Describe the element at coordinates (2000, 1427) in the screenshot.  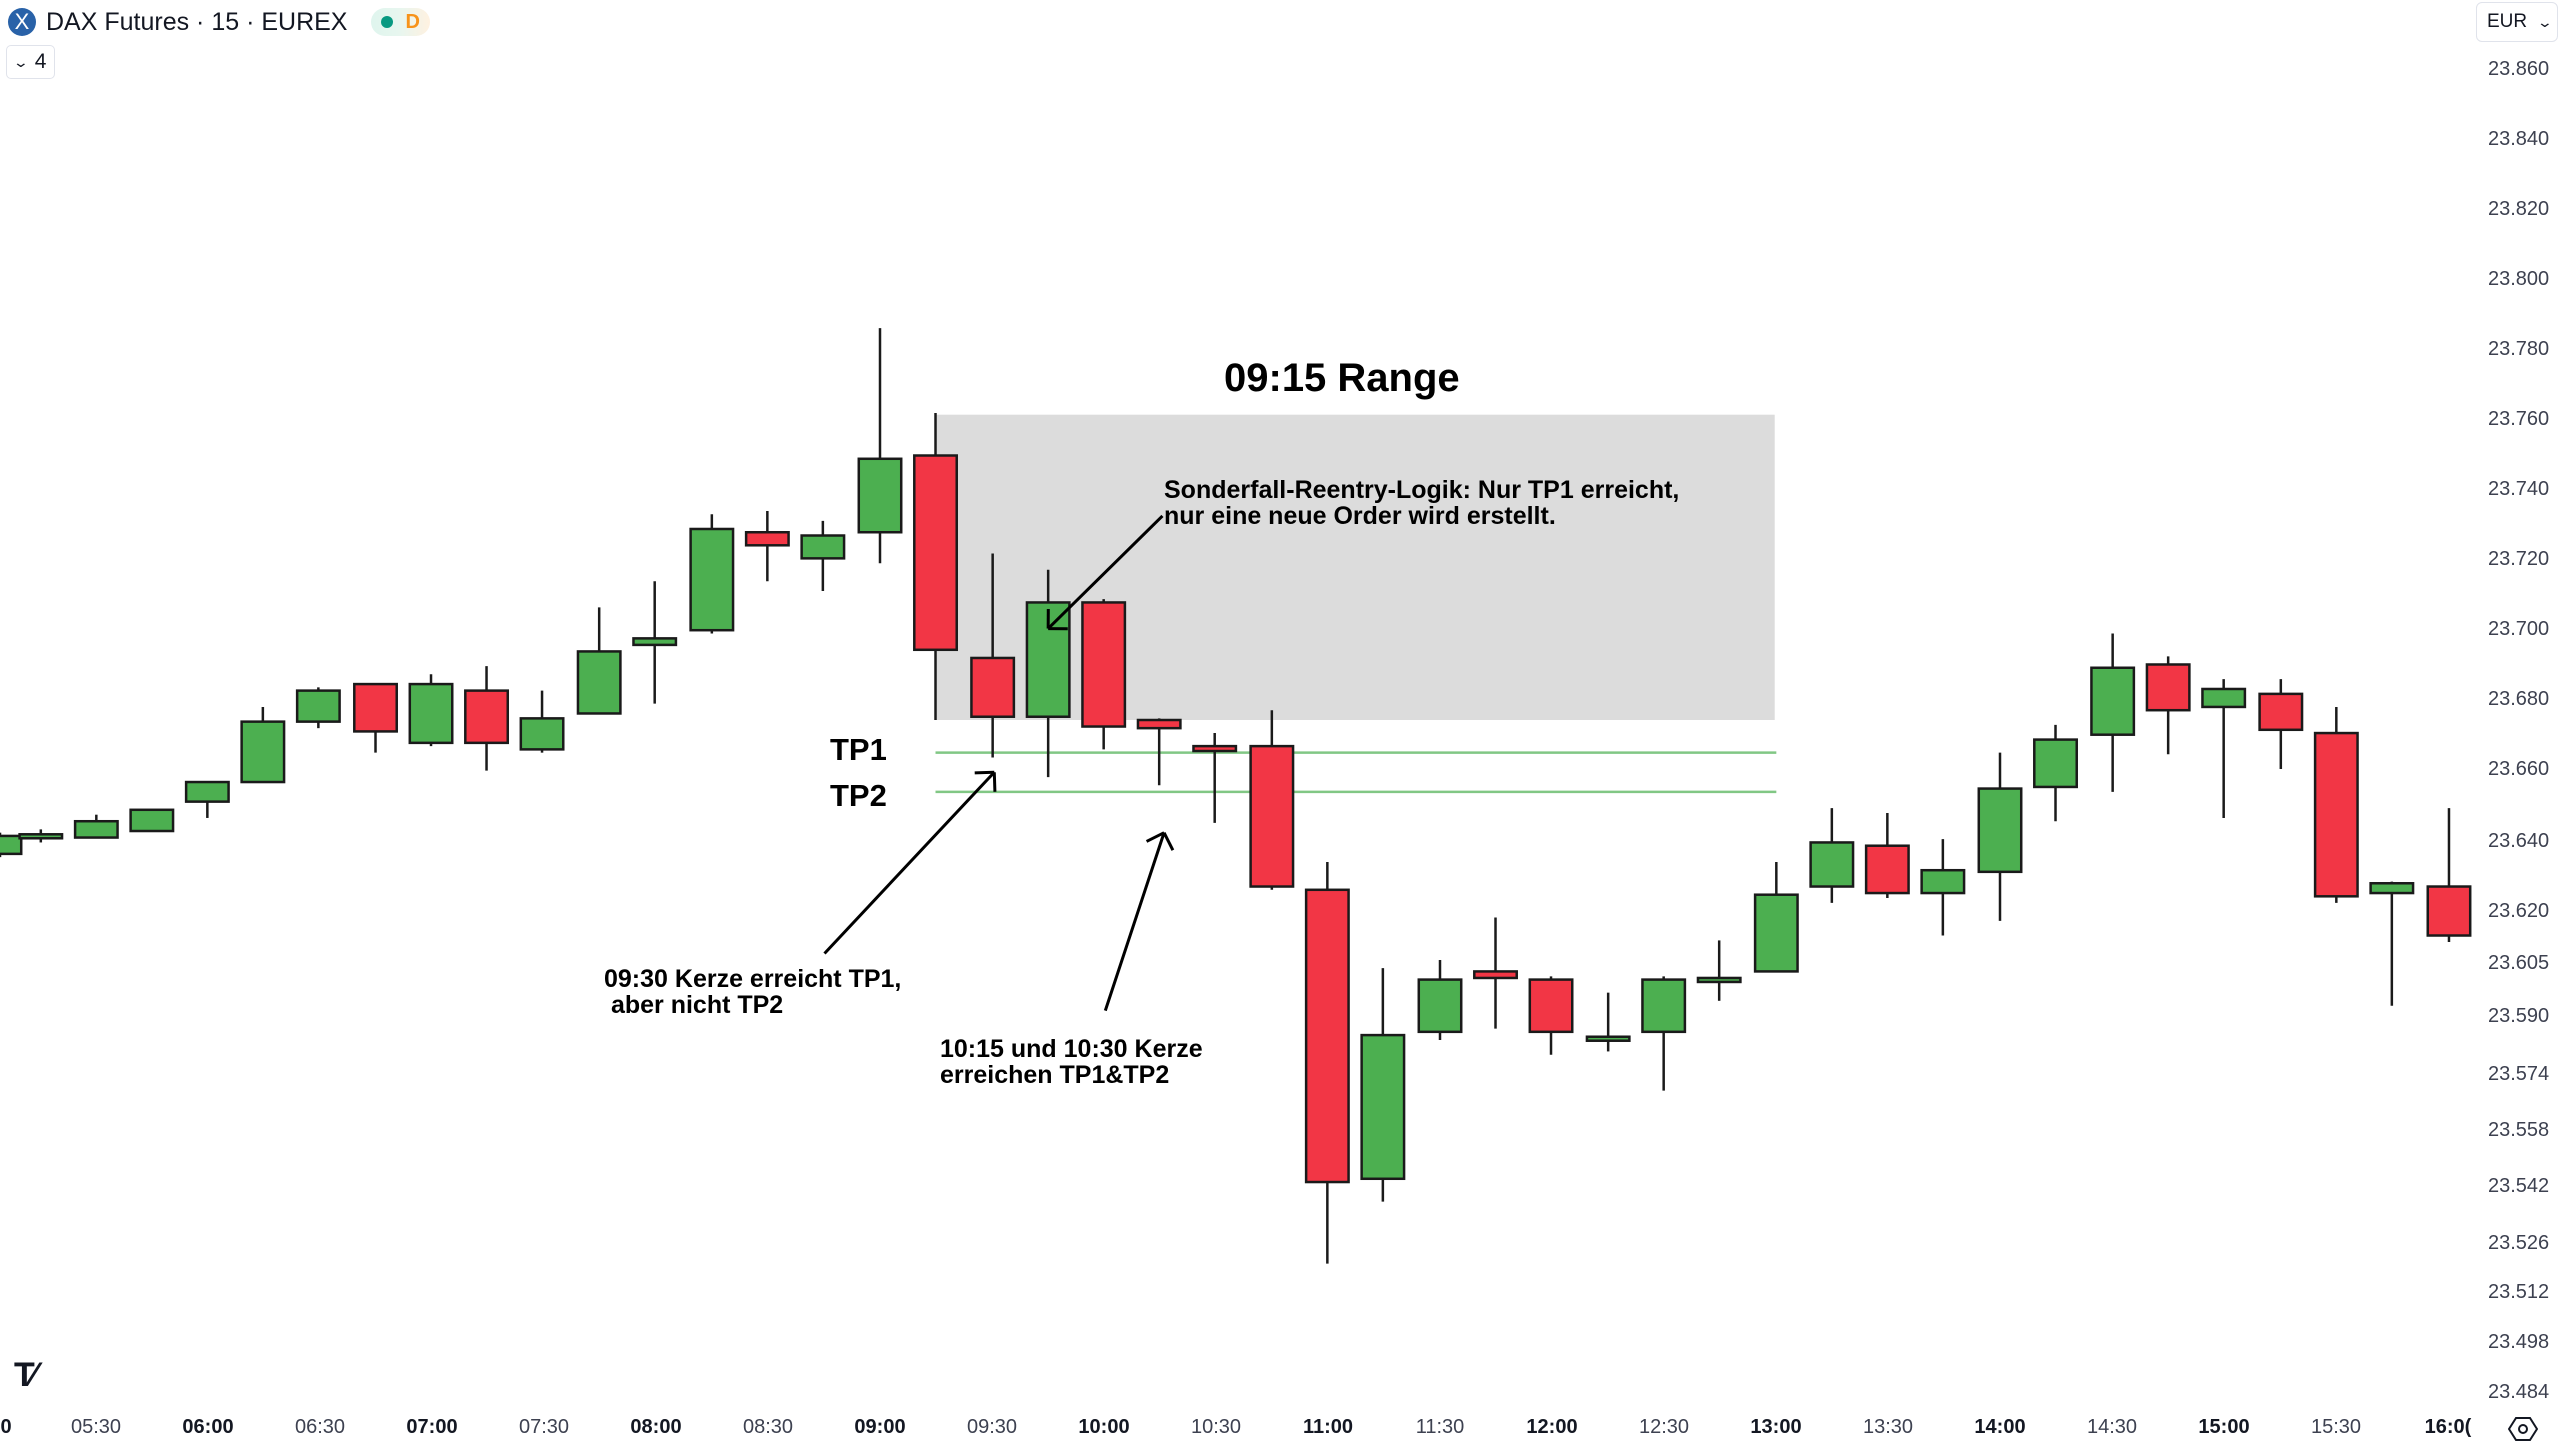
I see `time-label: 14:00` at that location.